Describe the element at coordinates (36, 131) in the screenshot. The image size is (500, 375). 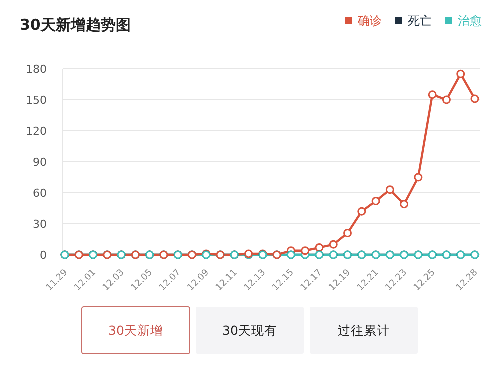
I see `y-tick-label: 120` at that location.